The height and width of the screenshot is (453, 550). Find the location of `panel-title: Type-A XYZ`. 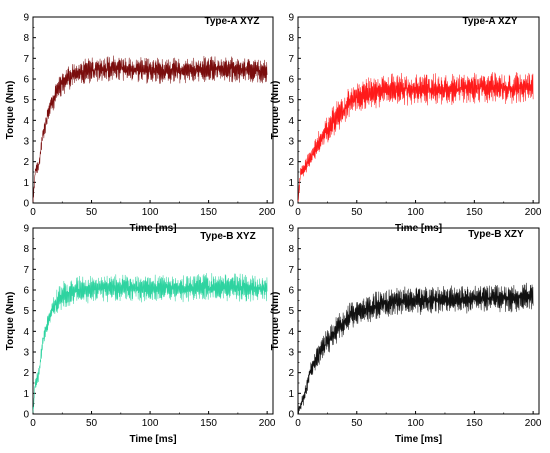

panel-title: Type-A XYZ is located at coordinates (231, 21).